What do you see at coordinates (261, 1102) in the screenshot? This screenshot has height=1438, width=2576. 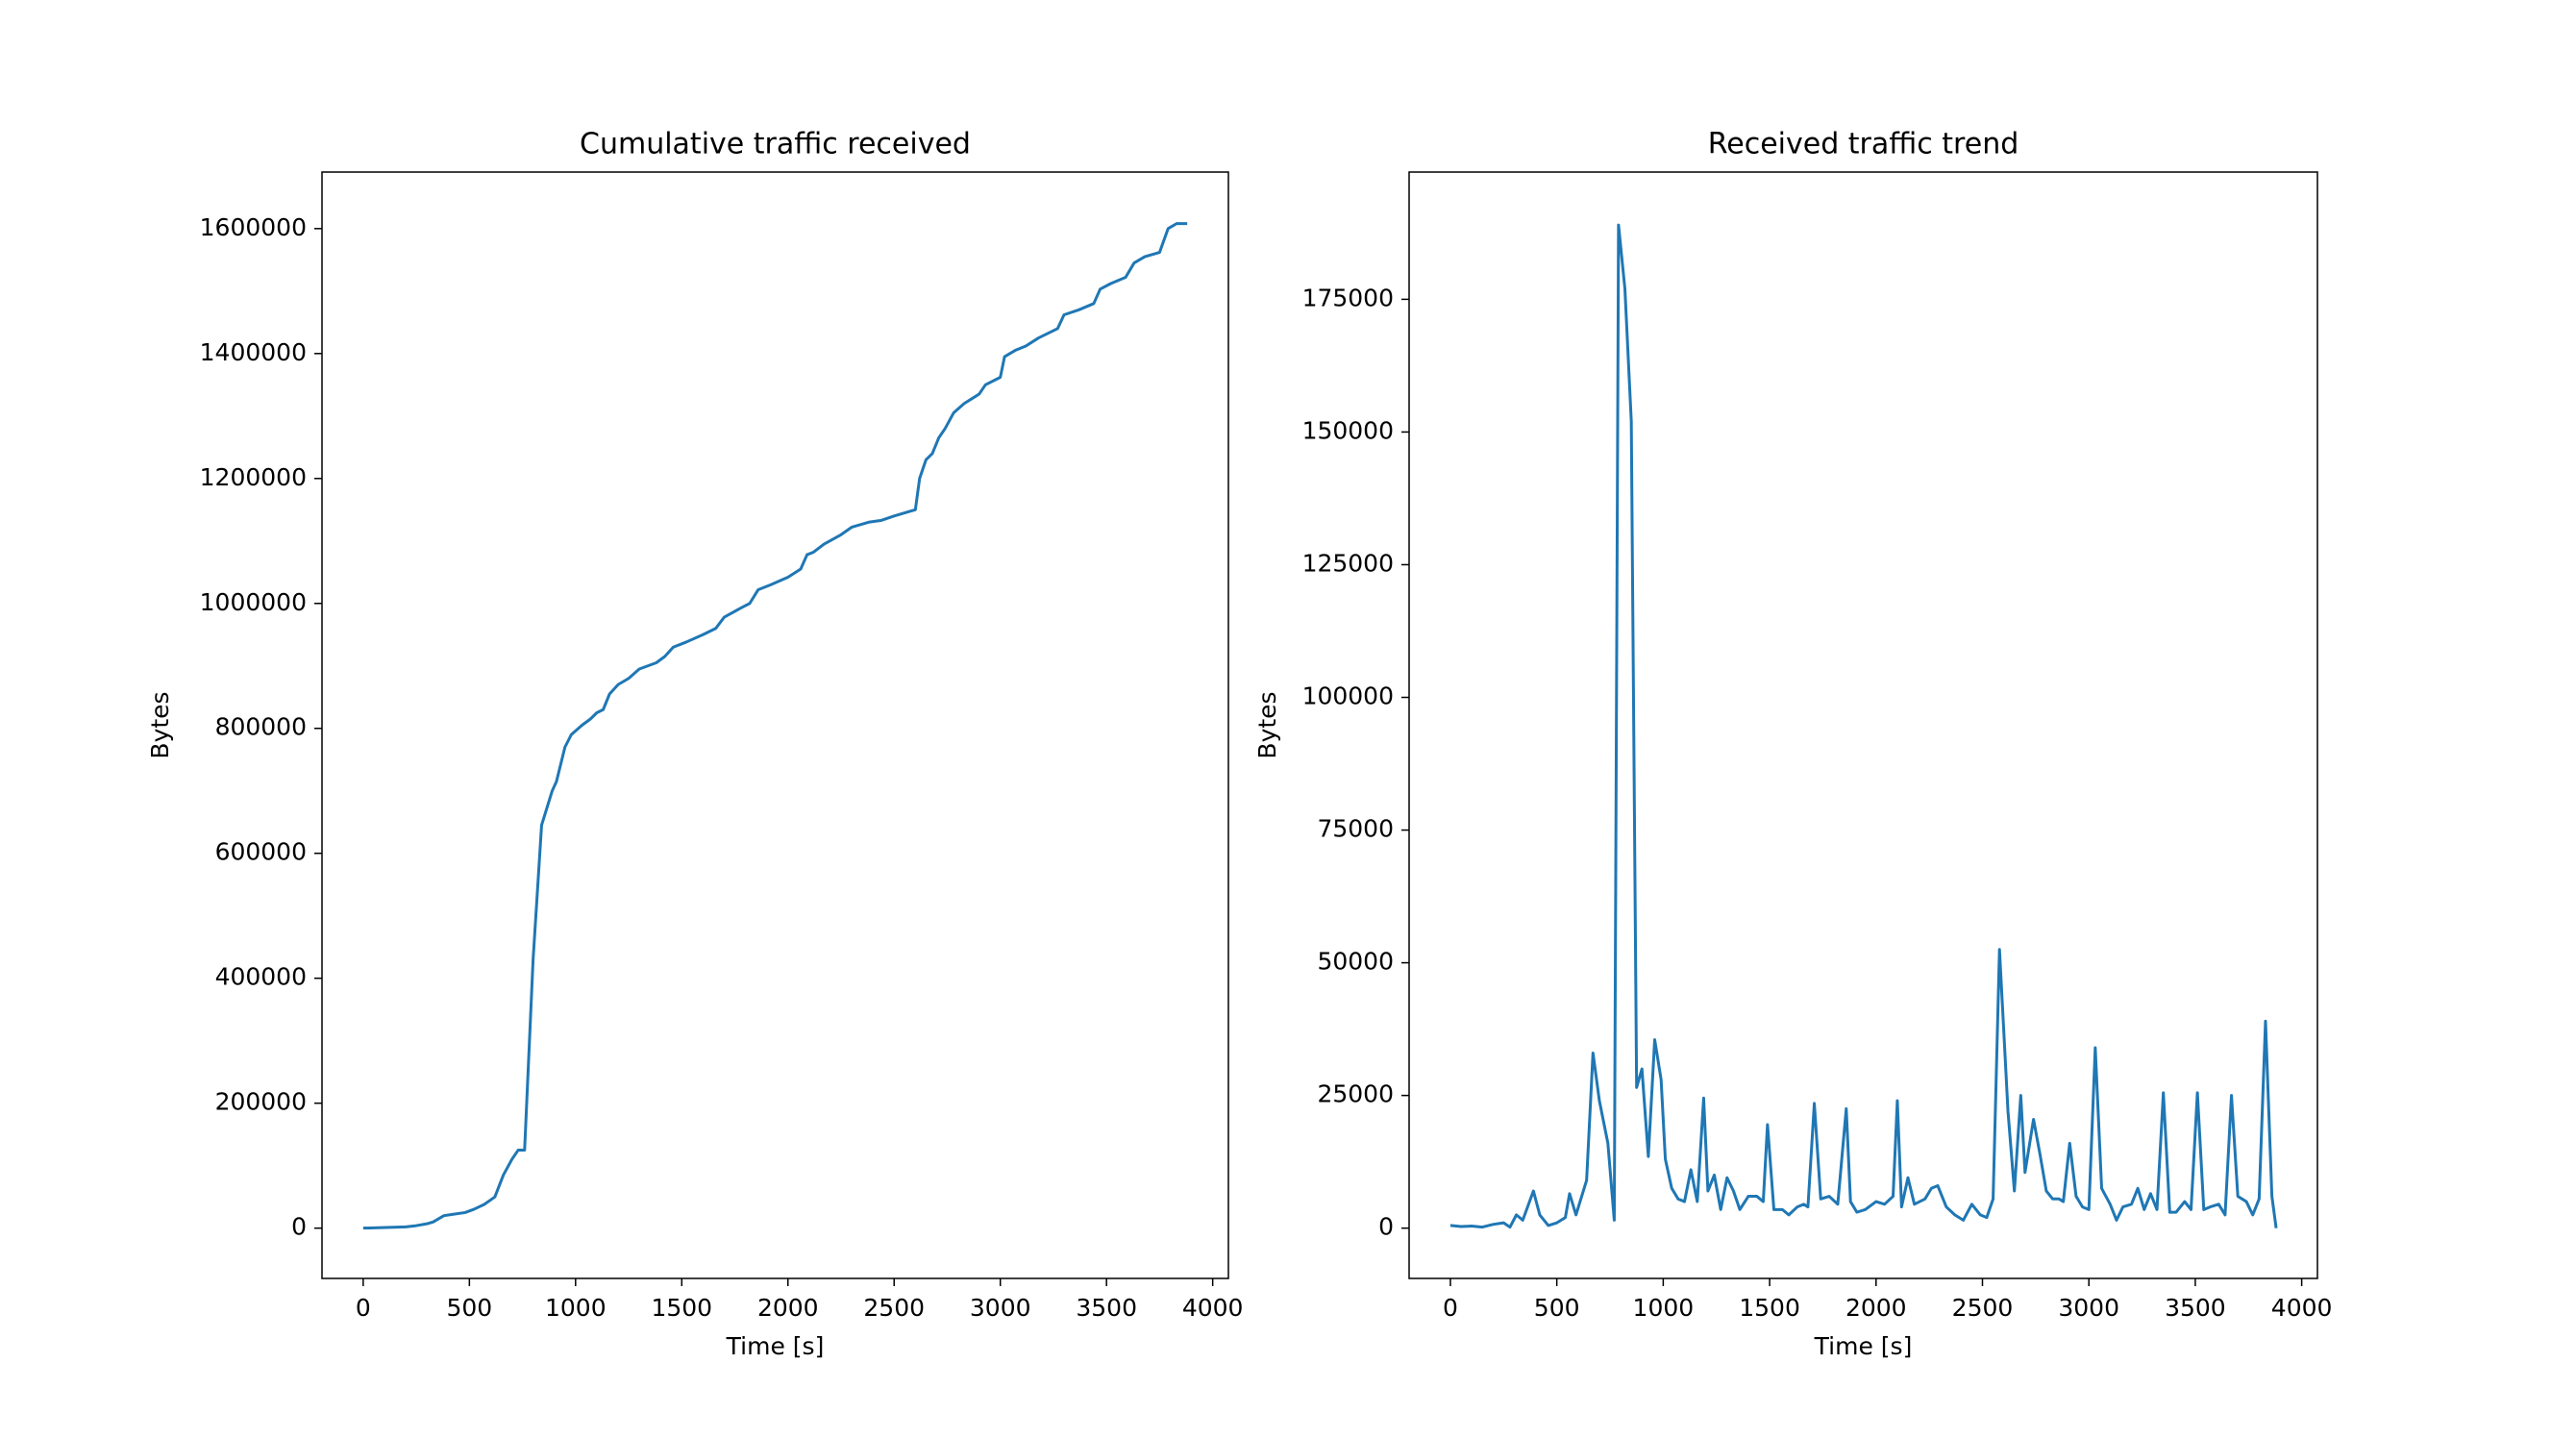 I see `y-tick-label: 200000` at bounding box center [261, 1102].